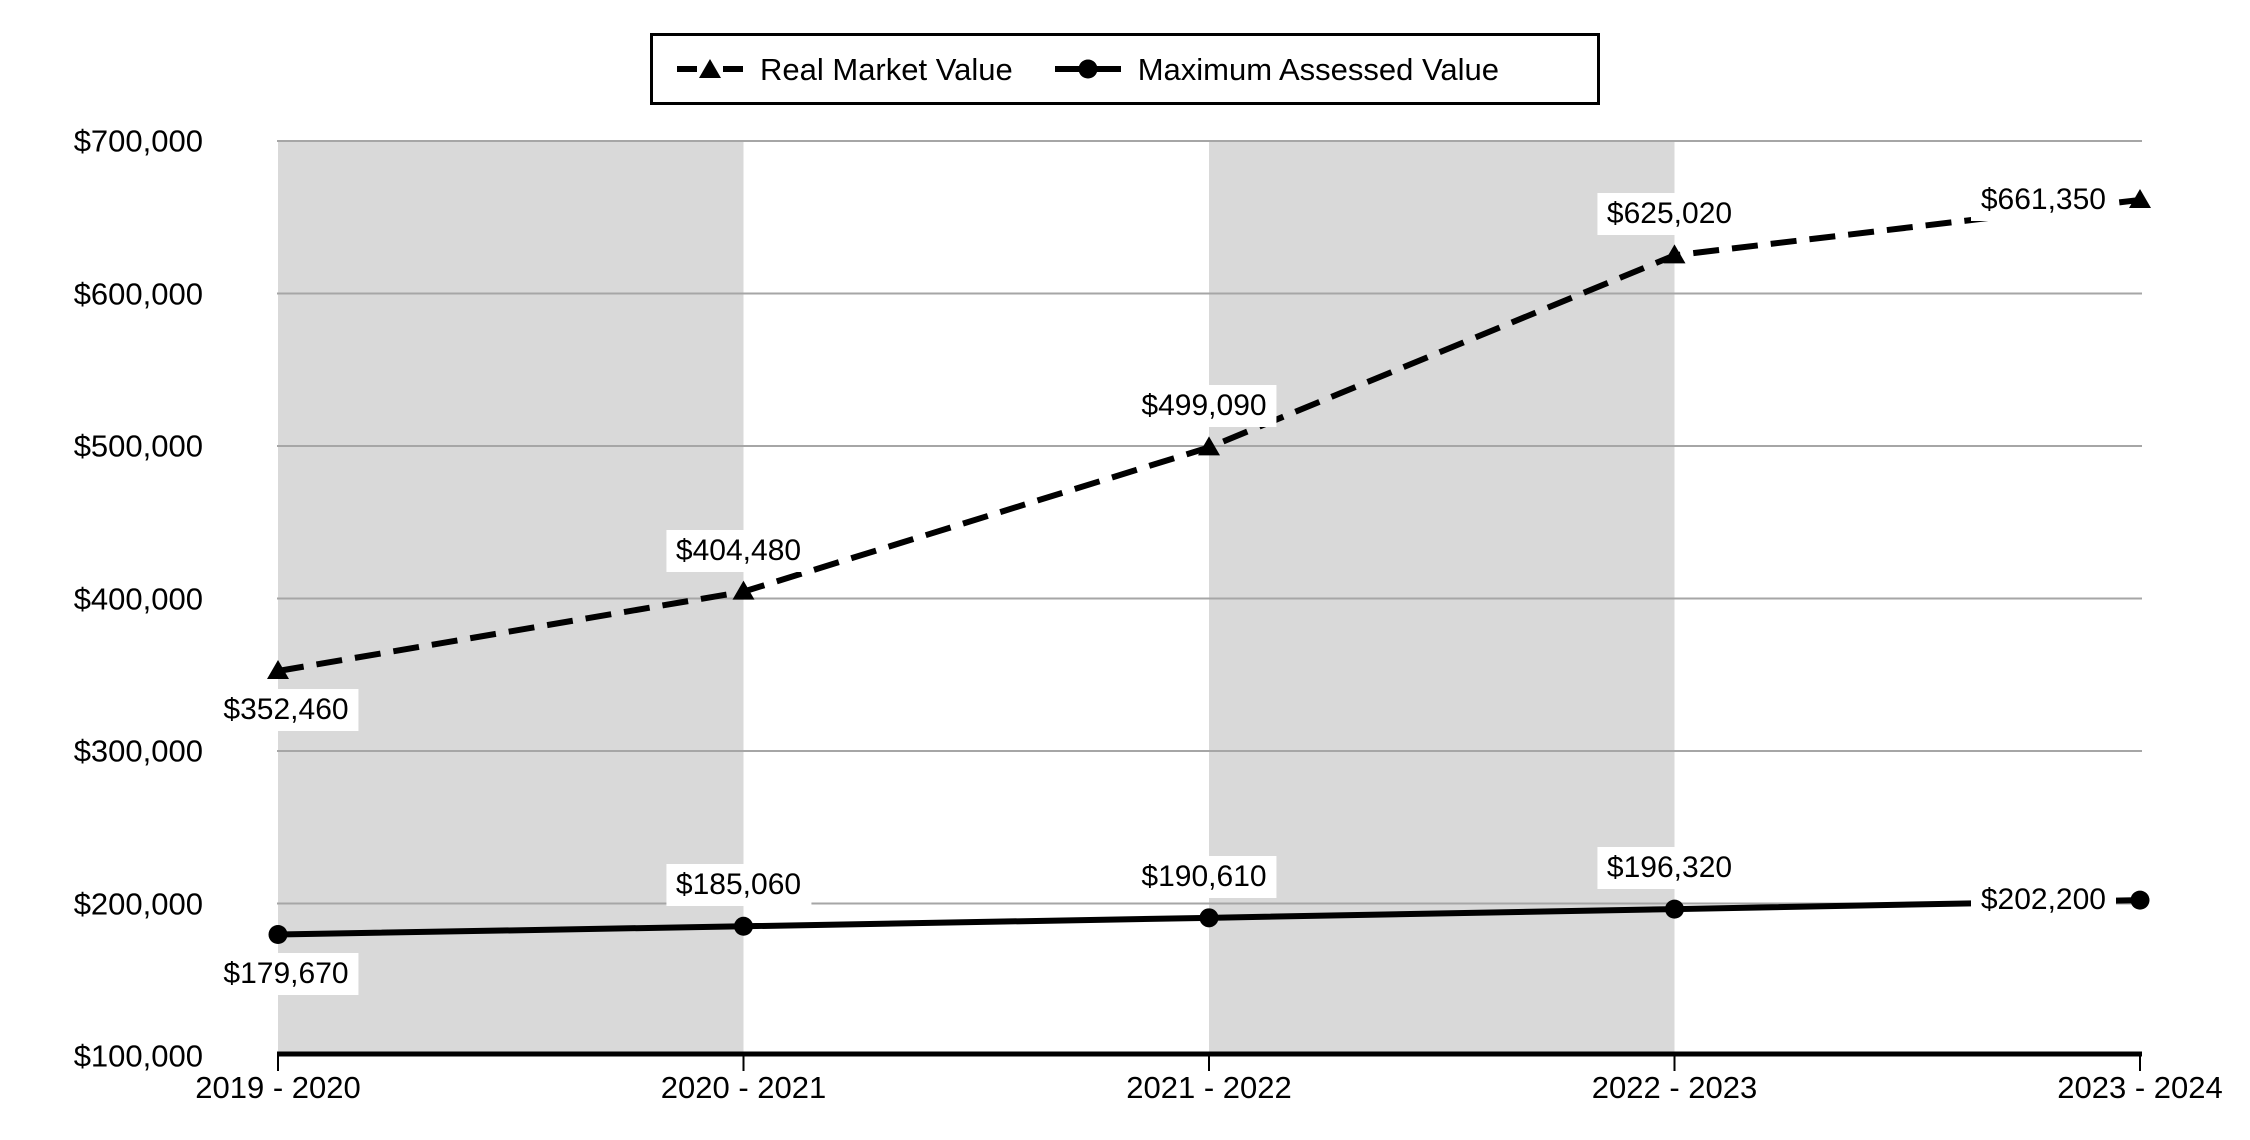  Describe the element at coordinates (286, 973) in the screenshot. I see `data-label: $179,670` at that location.